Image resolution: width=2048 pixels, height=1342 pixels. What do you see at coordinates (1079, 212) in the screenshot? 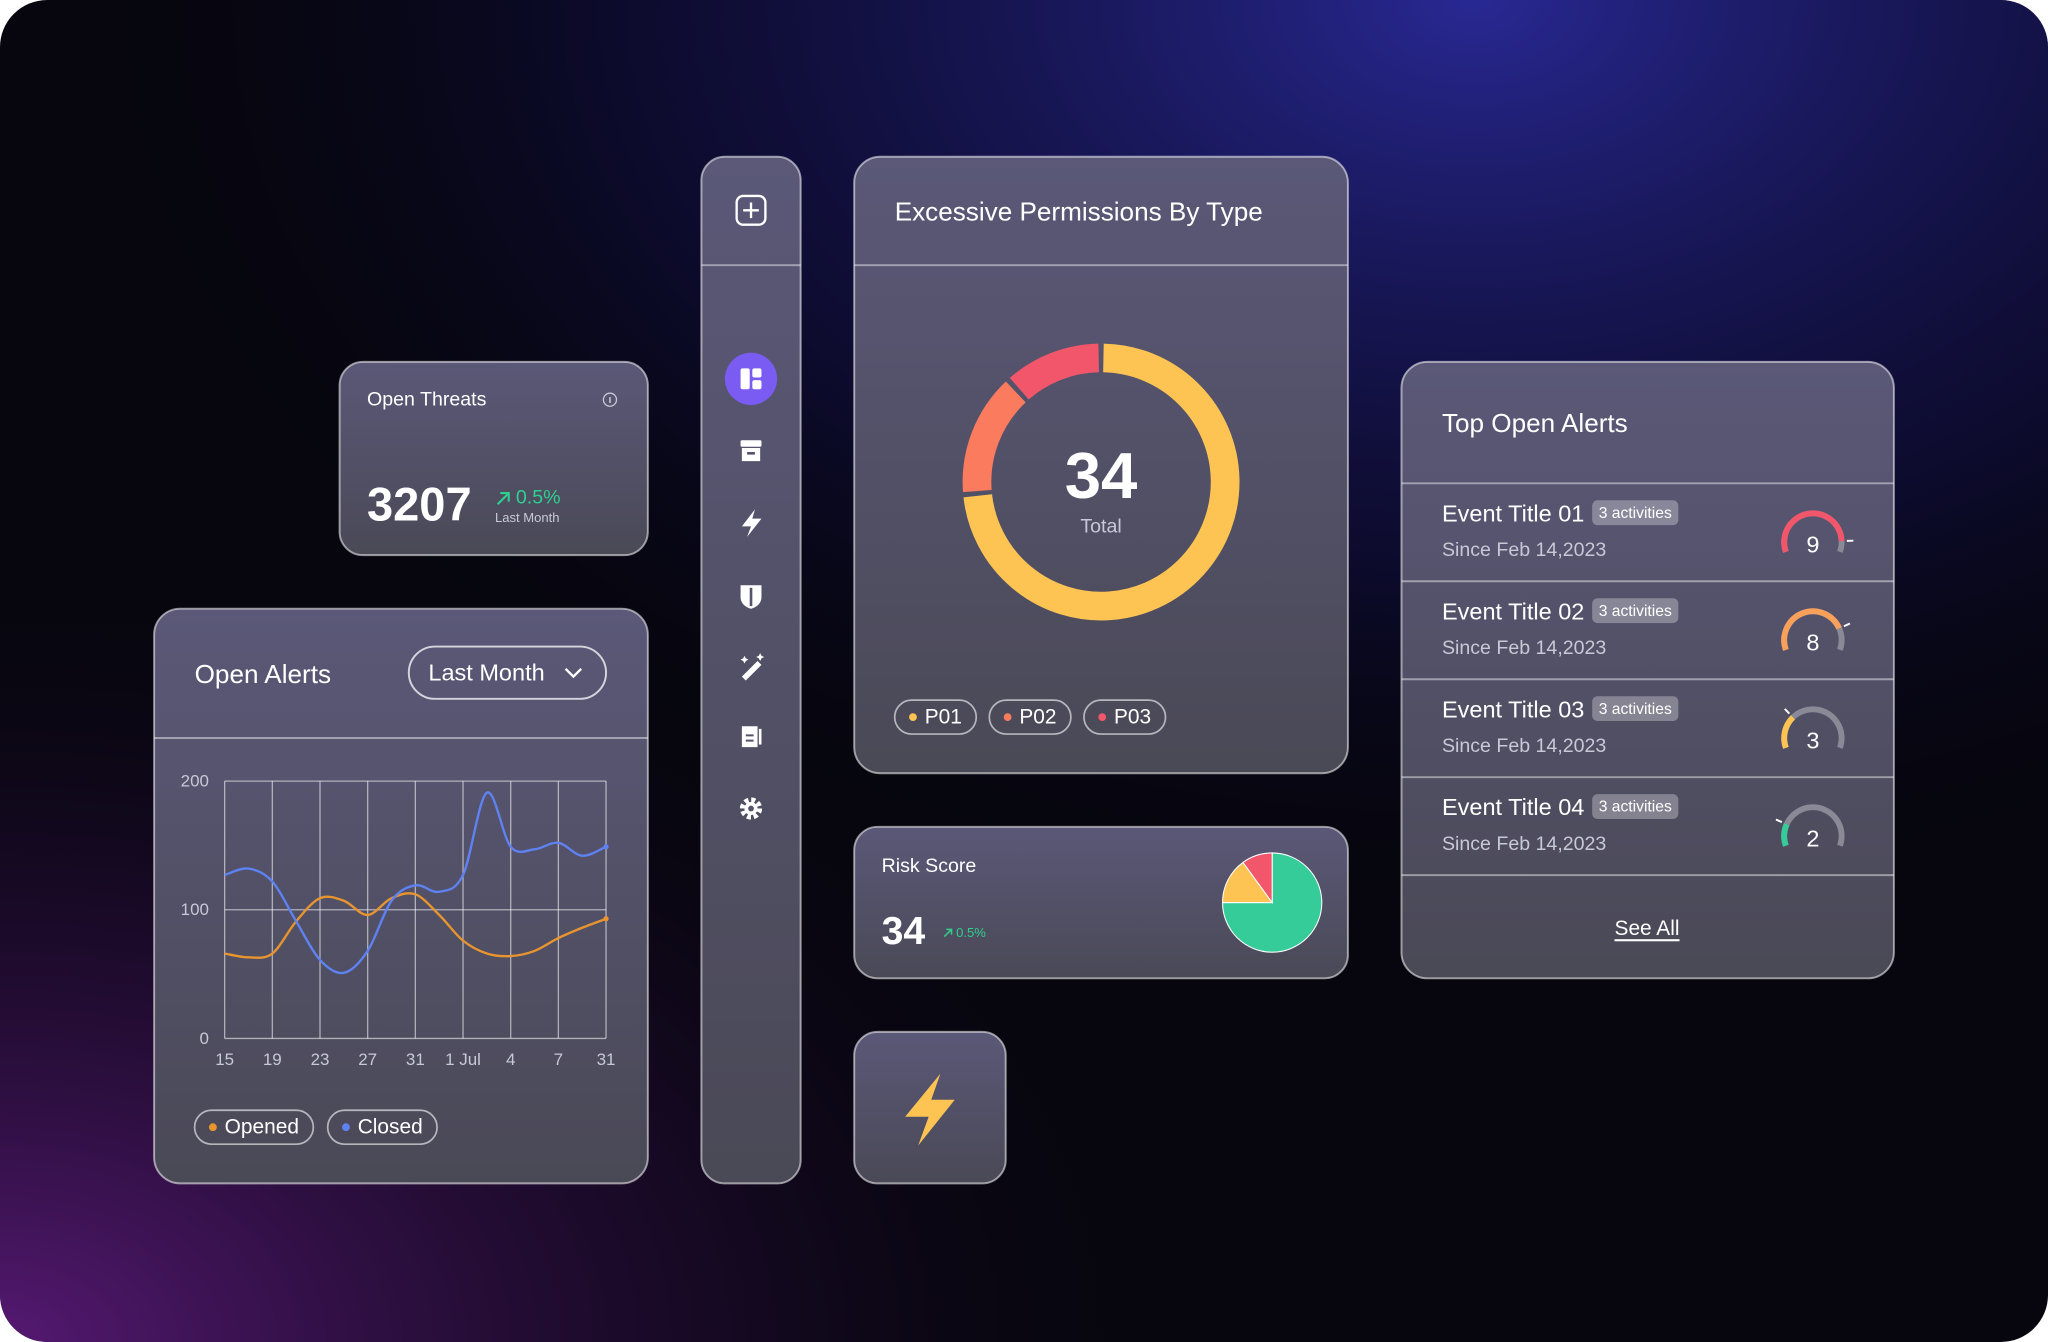
I see `card-title: Excessive Permissions By Type` at bounding box center [1079, 212].